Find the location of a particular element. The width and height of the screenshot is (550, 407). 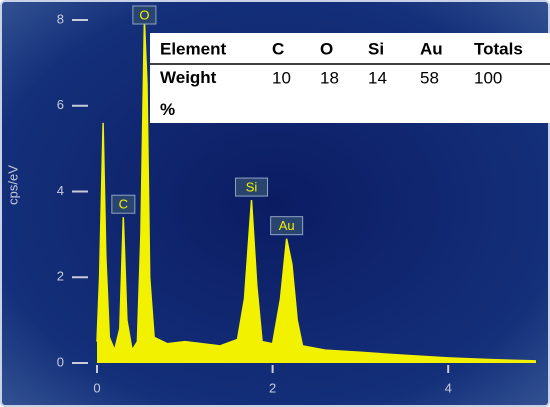

y-tick-label: 6 is located at coordinates (60, 104).